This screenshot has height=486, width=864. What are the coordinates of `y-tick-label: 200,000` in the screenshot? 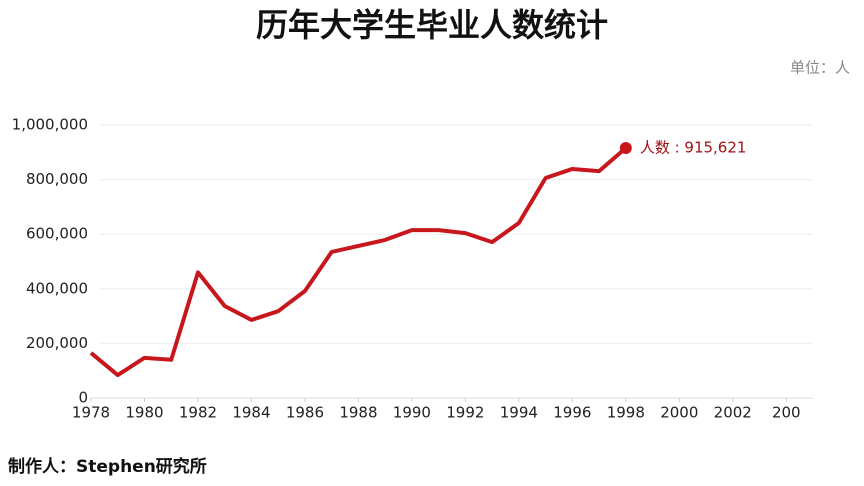 It's located at (57, 343).